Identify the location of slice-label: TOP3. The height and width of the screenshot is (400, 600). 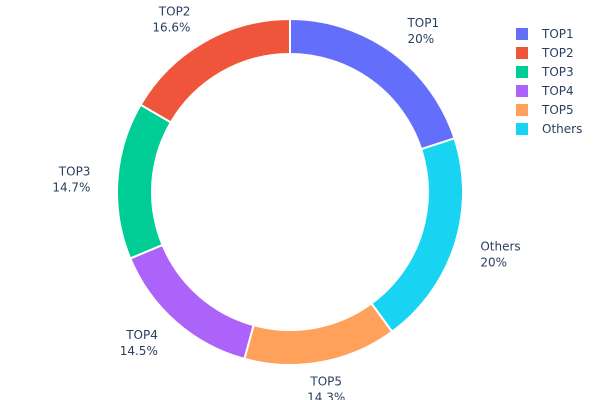
(74, 172).